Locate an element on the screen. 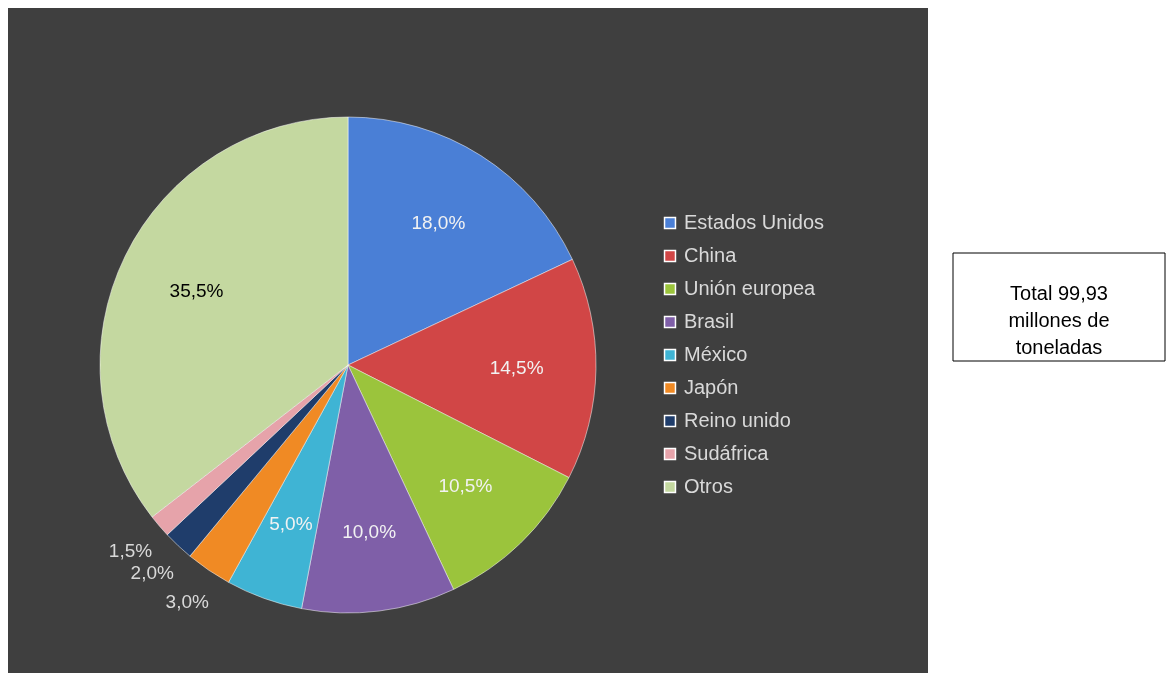 The image size is (1168, 677). data-label: 18,0% is located at coordinates (438, 222).